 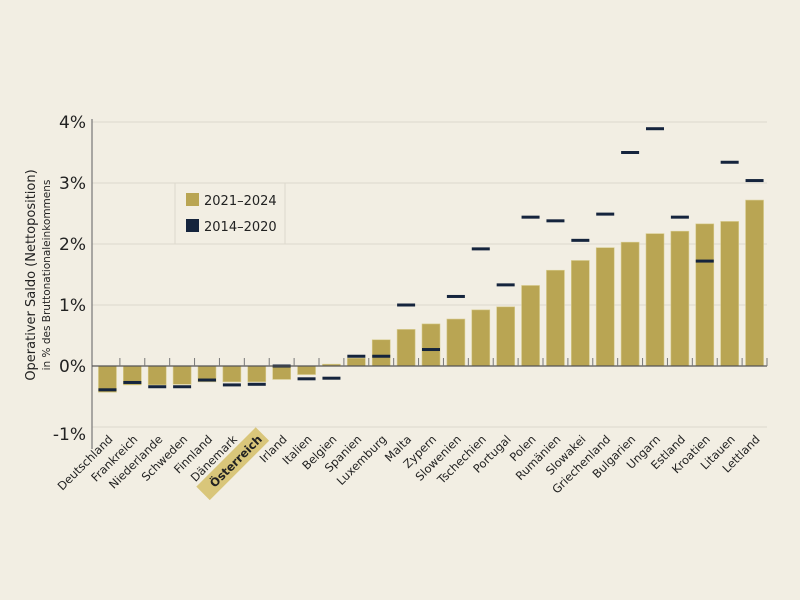 I want to click on bar-Slowakei, so click(x=580, y=313).